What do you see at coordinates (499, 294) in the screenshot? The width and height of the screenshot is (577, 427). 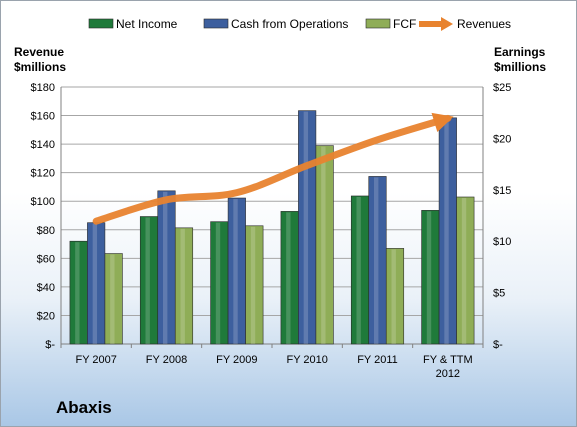 I see `right-tick-label: $5` at bounding box center [499, 294].